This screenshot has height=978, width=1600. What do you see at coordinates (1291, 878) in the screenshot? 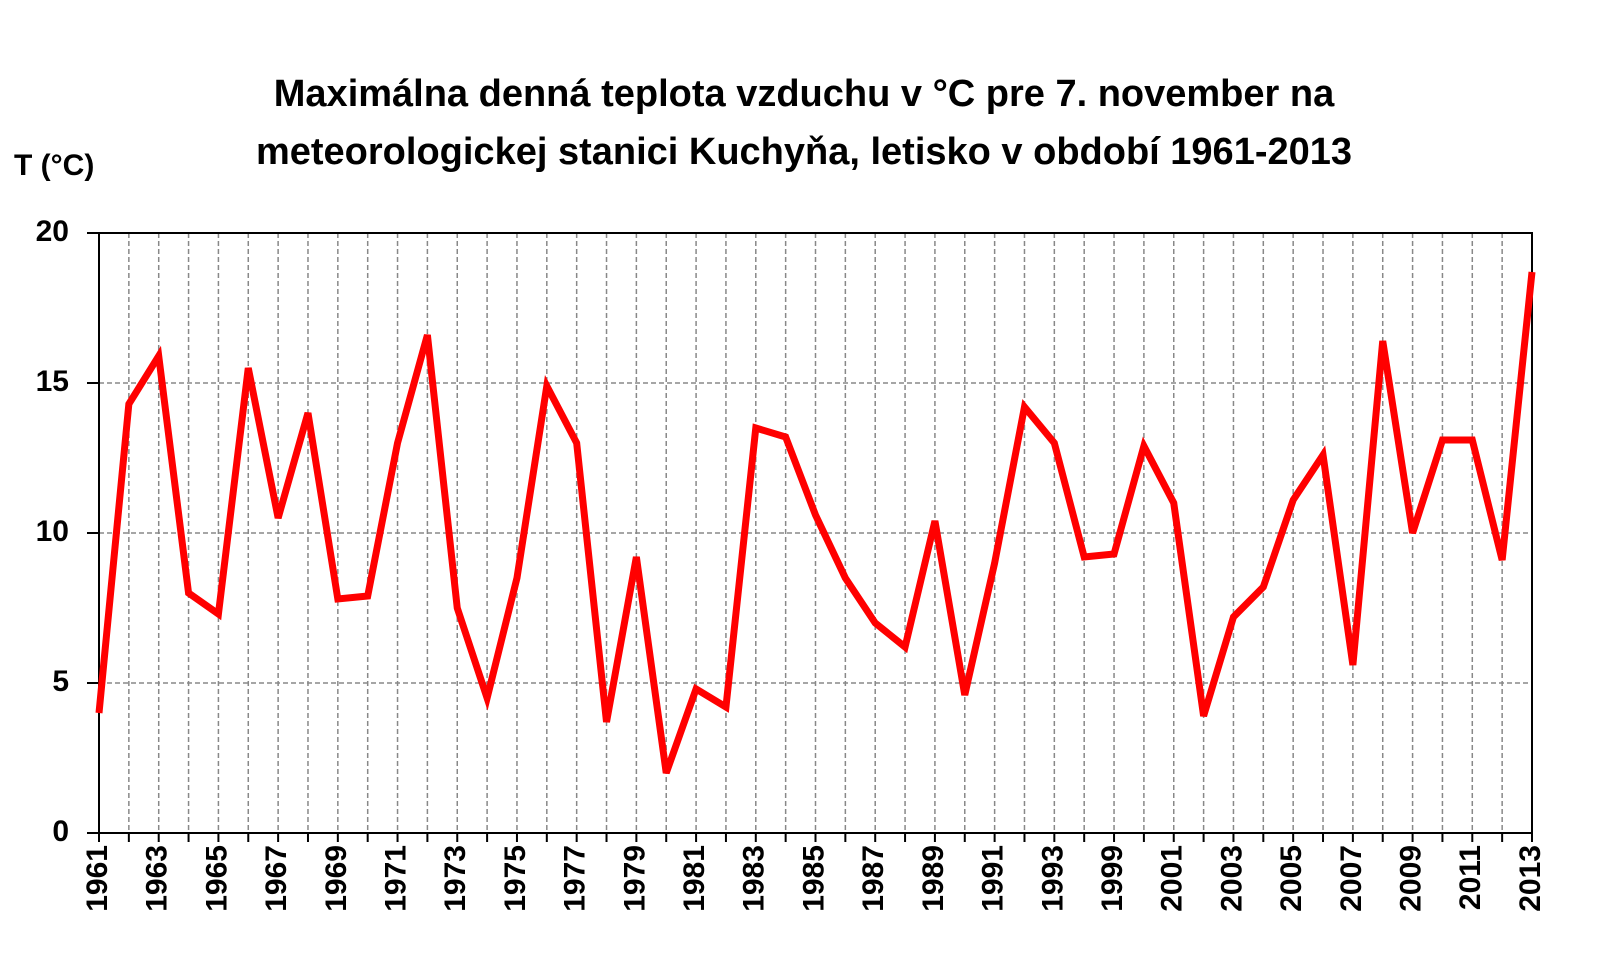
I see `x-tick-label: 2005` at bounding box center [1291, 878].